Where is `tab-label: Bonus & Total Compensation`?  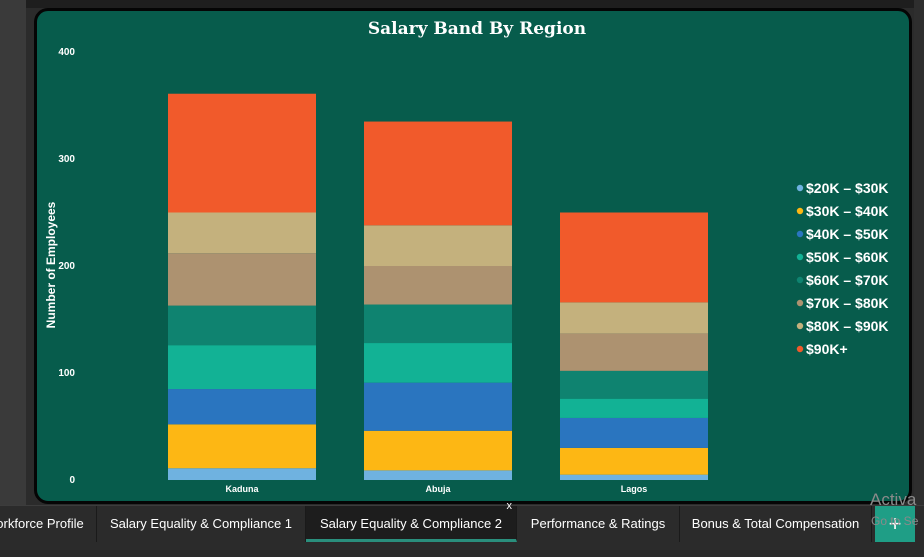
tab-label: Bonus & Total Compensation is located at coordinates (775, 523).